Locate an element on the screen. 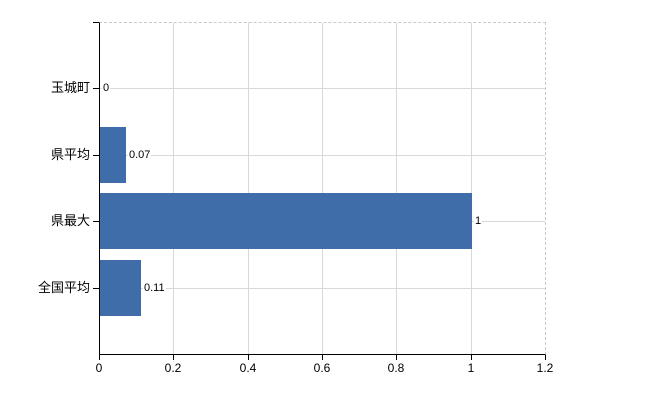 This screenshot has width=650, height=400. x-tick-label: 0.2 is located at coordinates (173, 368).